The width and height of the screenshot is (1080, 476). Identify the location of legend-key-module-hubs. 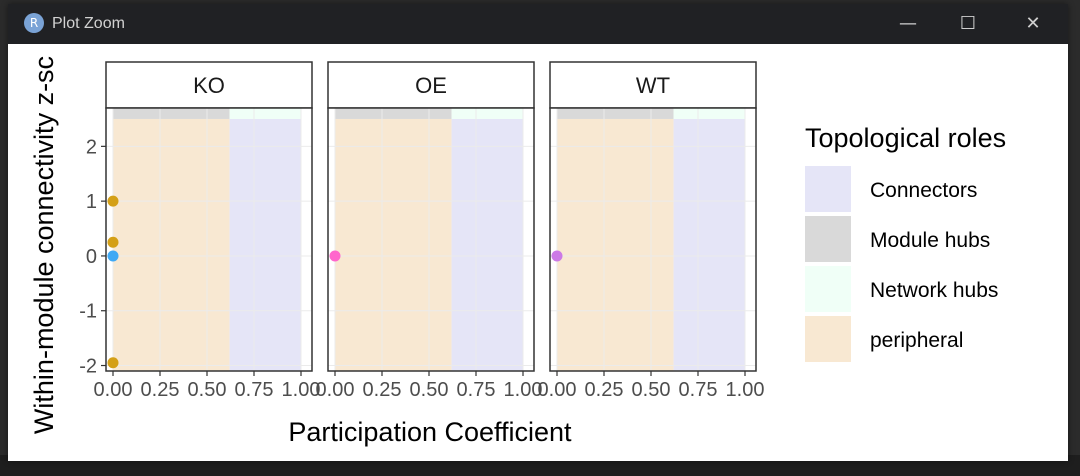
(828, 239).